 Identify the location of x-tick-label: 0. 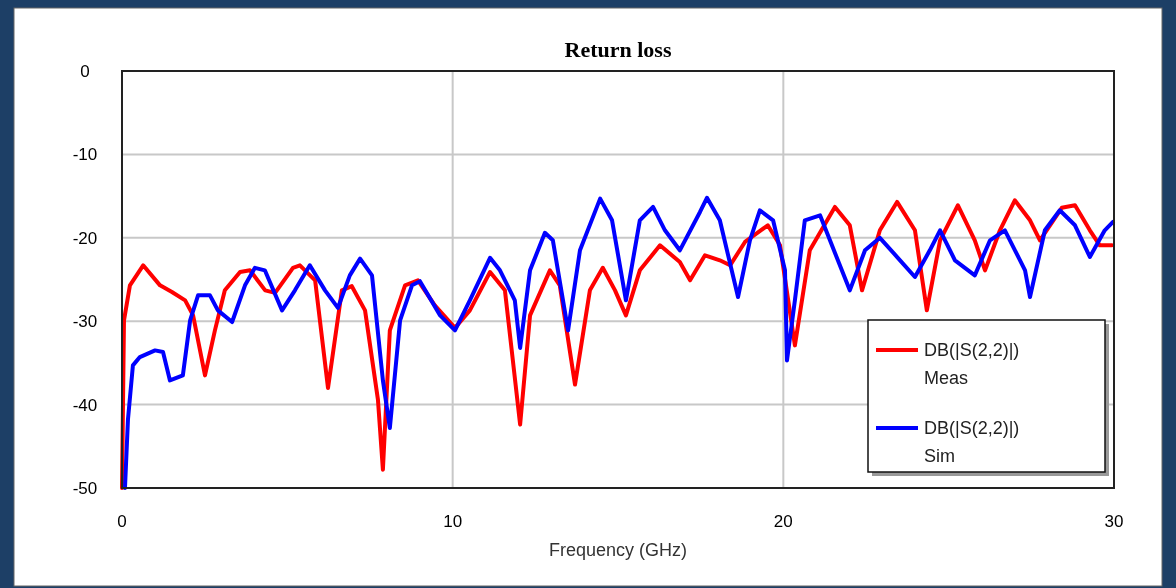
(122, 521).